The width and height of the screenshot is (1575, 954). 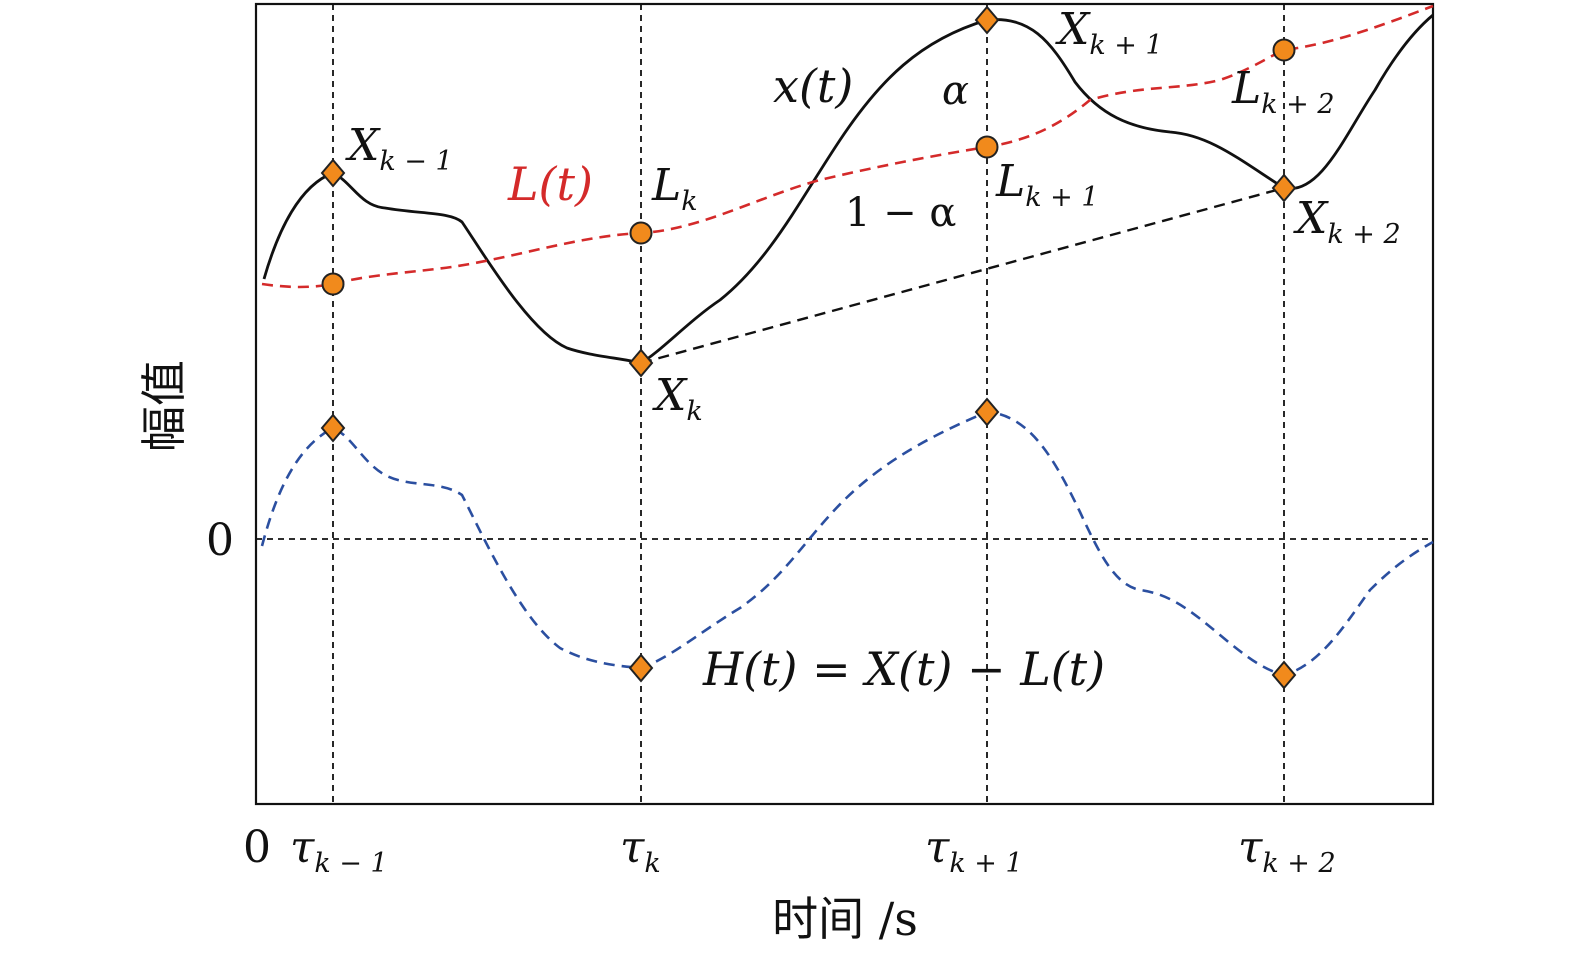 I want to click on label-X-k-minus-1: Xk − 1, so click(x=399, y=148).